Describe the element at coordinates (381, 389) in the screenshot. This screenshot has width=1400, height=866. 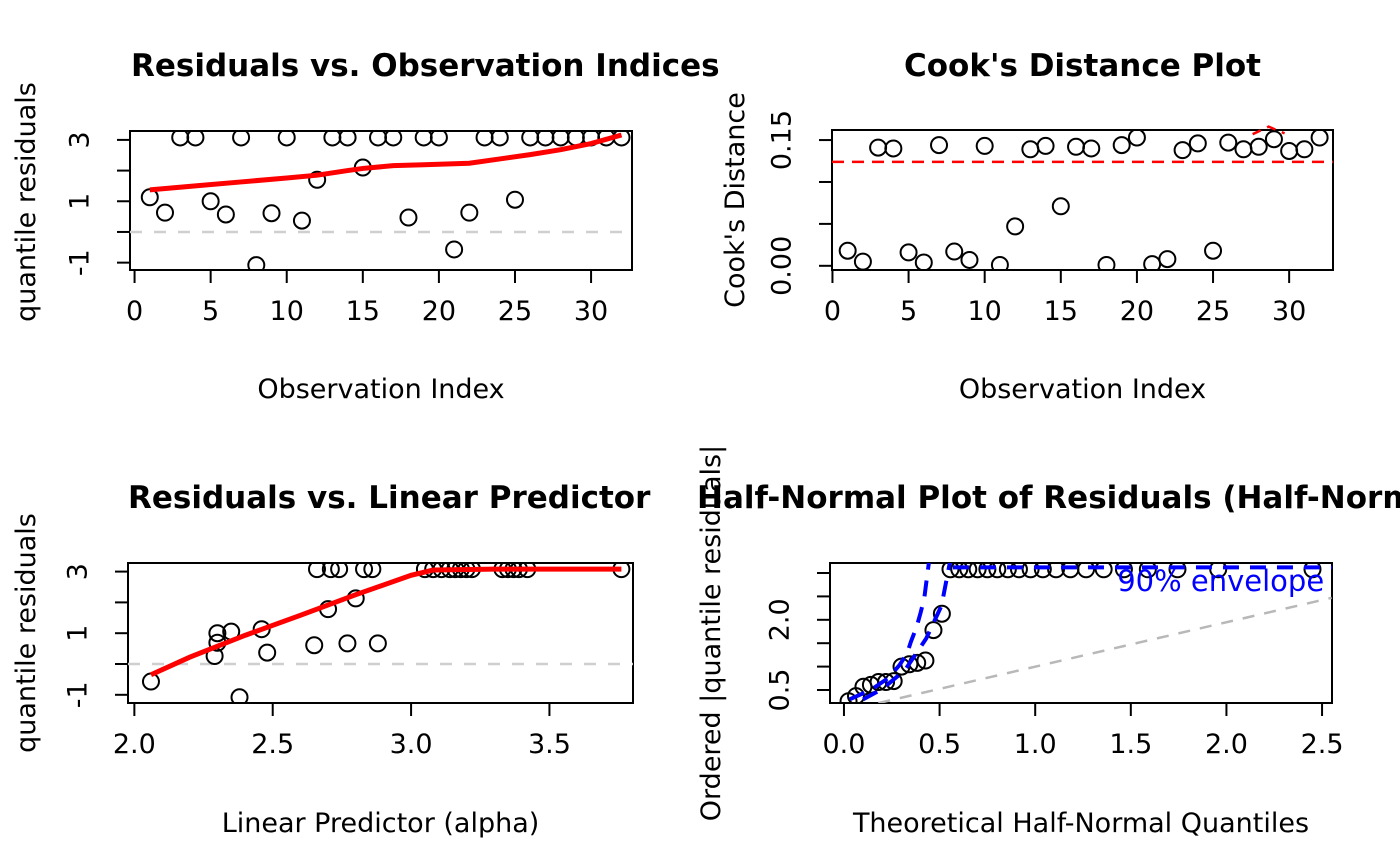
I see `xlabel-observation-index-1: Observation Index` at that location.